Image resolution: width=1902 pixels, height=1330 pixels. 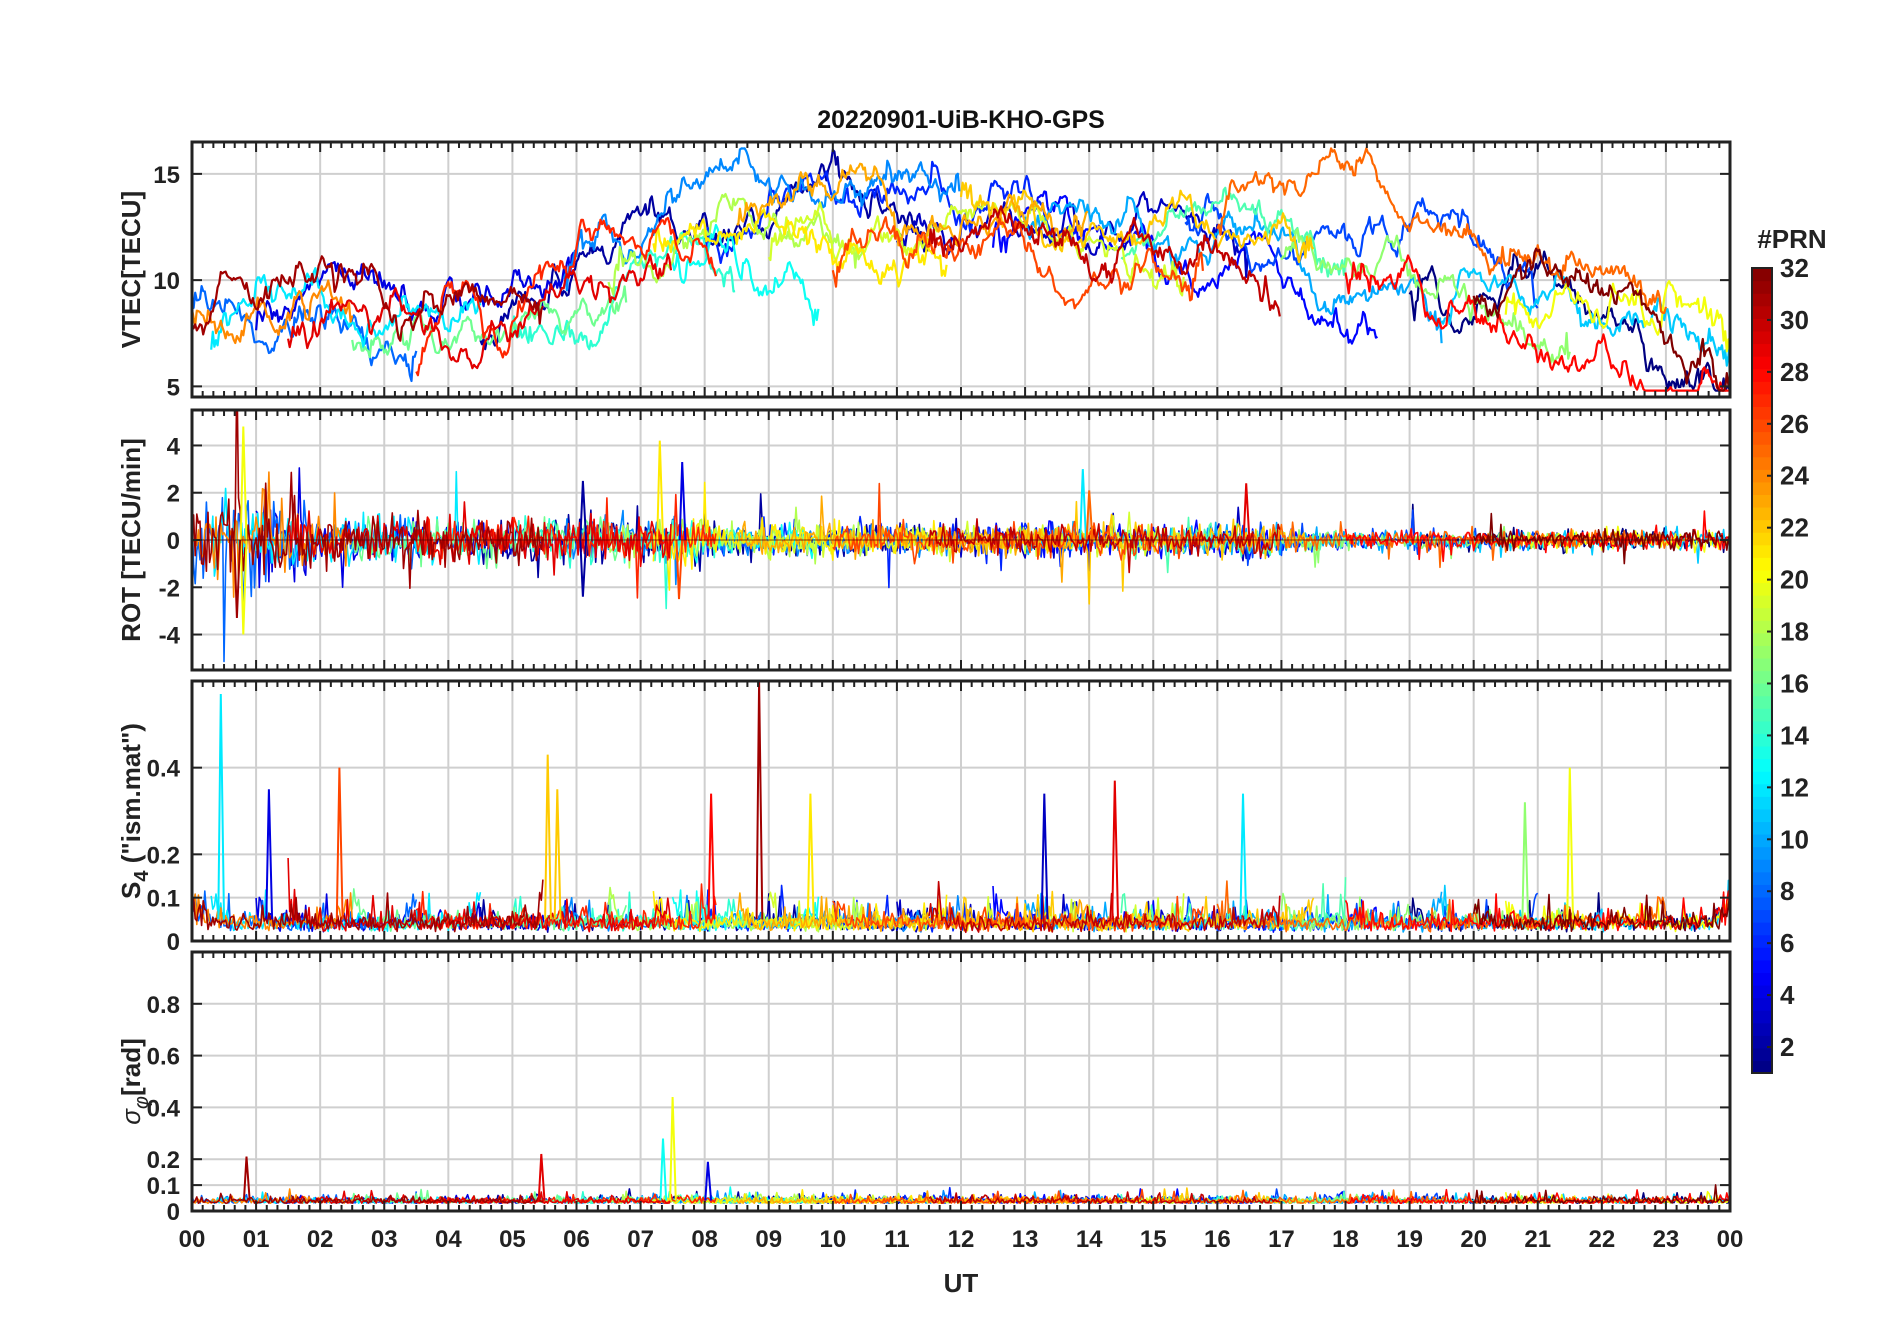 I want to click on x-tick-label: 10, so click(x=832, y=1239).